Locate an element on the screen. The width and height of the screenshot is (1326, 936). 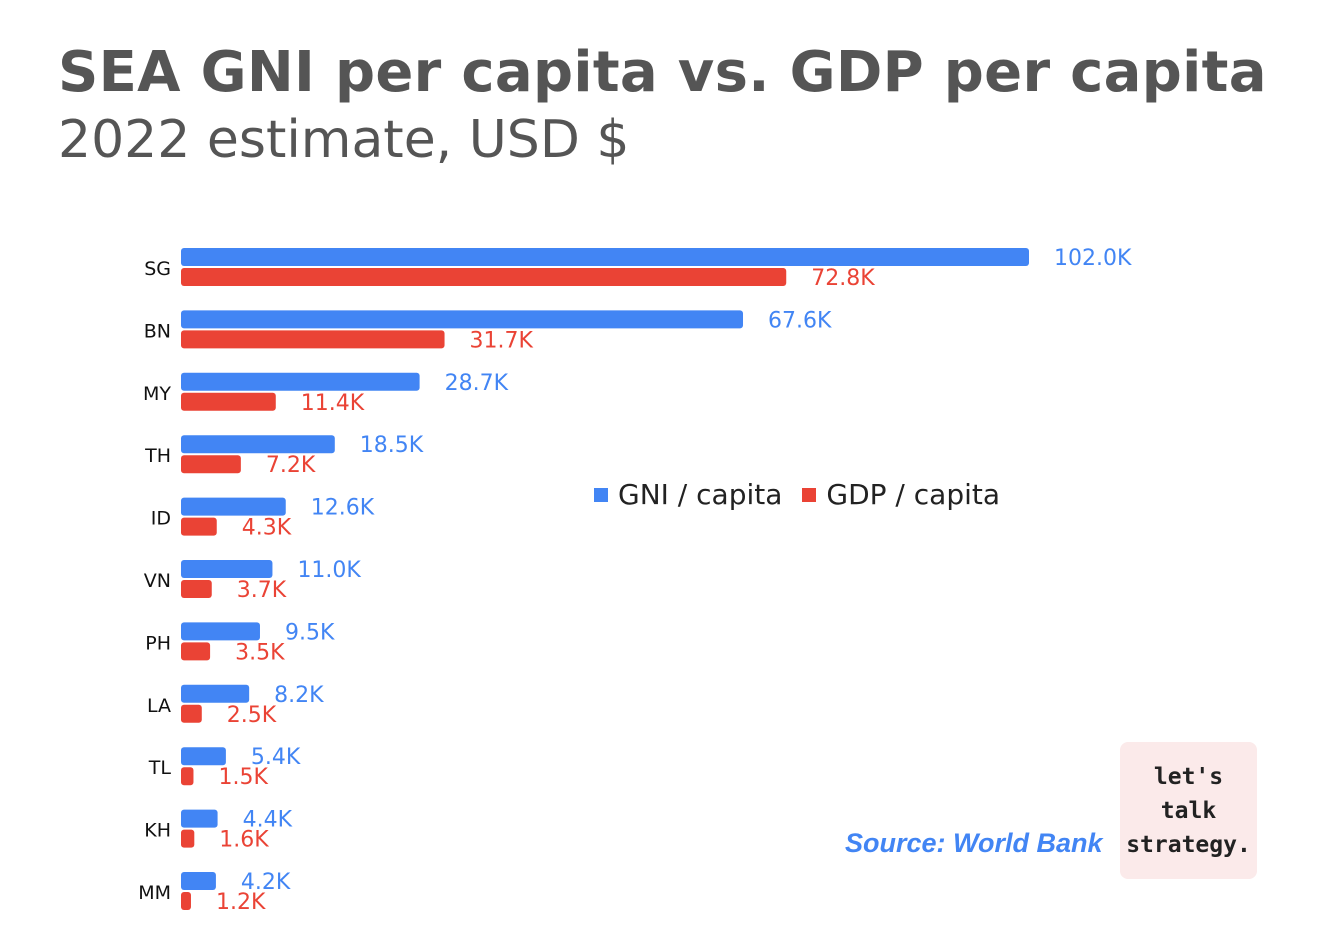
legend-swatch-gdp is located at coordinates (809, 494).